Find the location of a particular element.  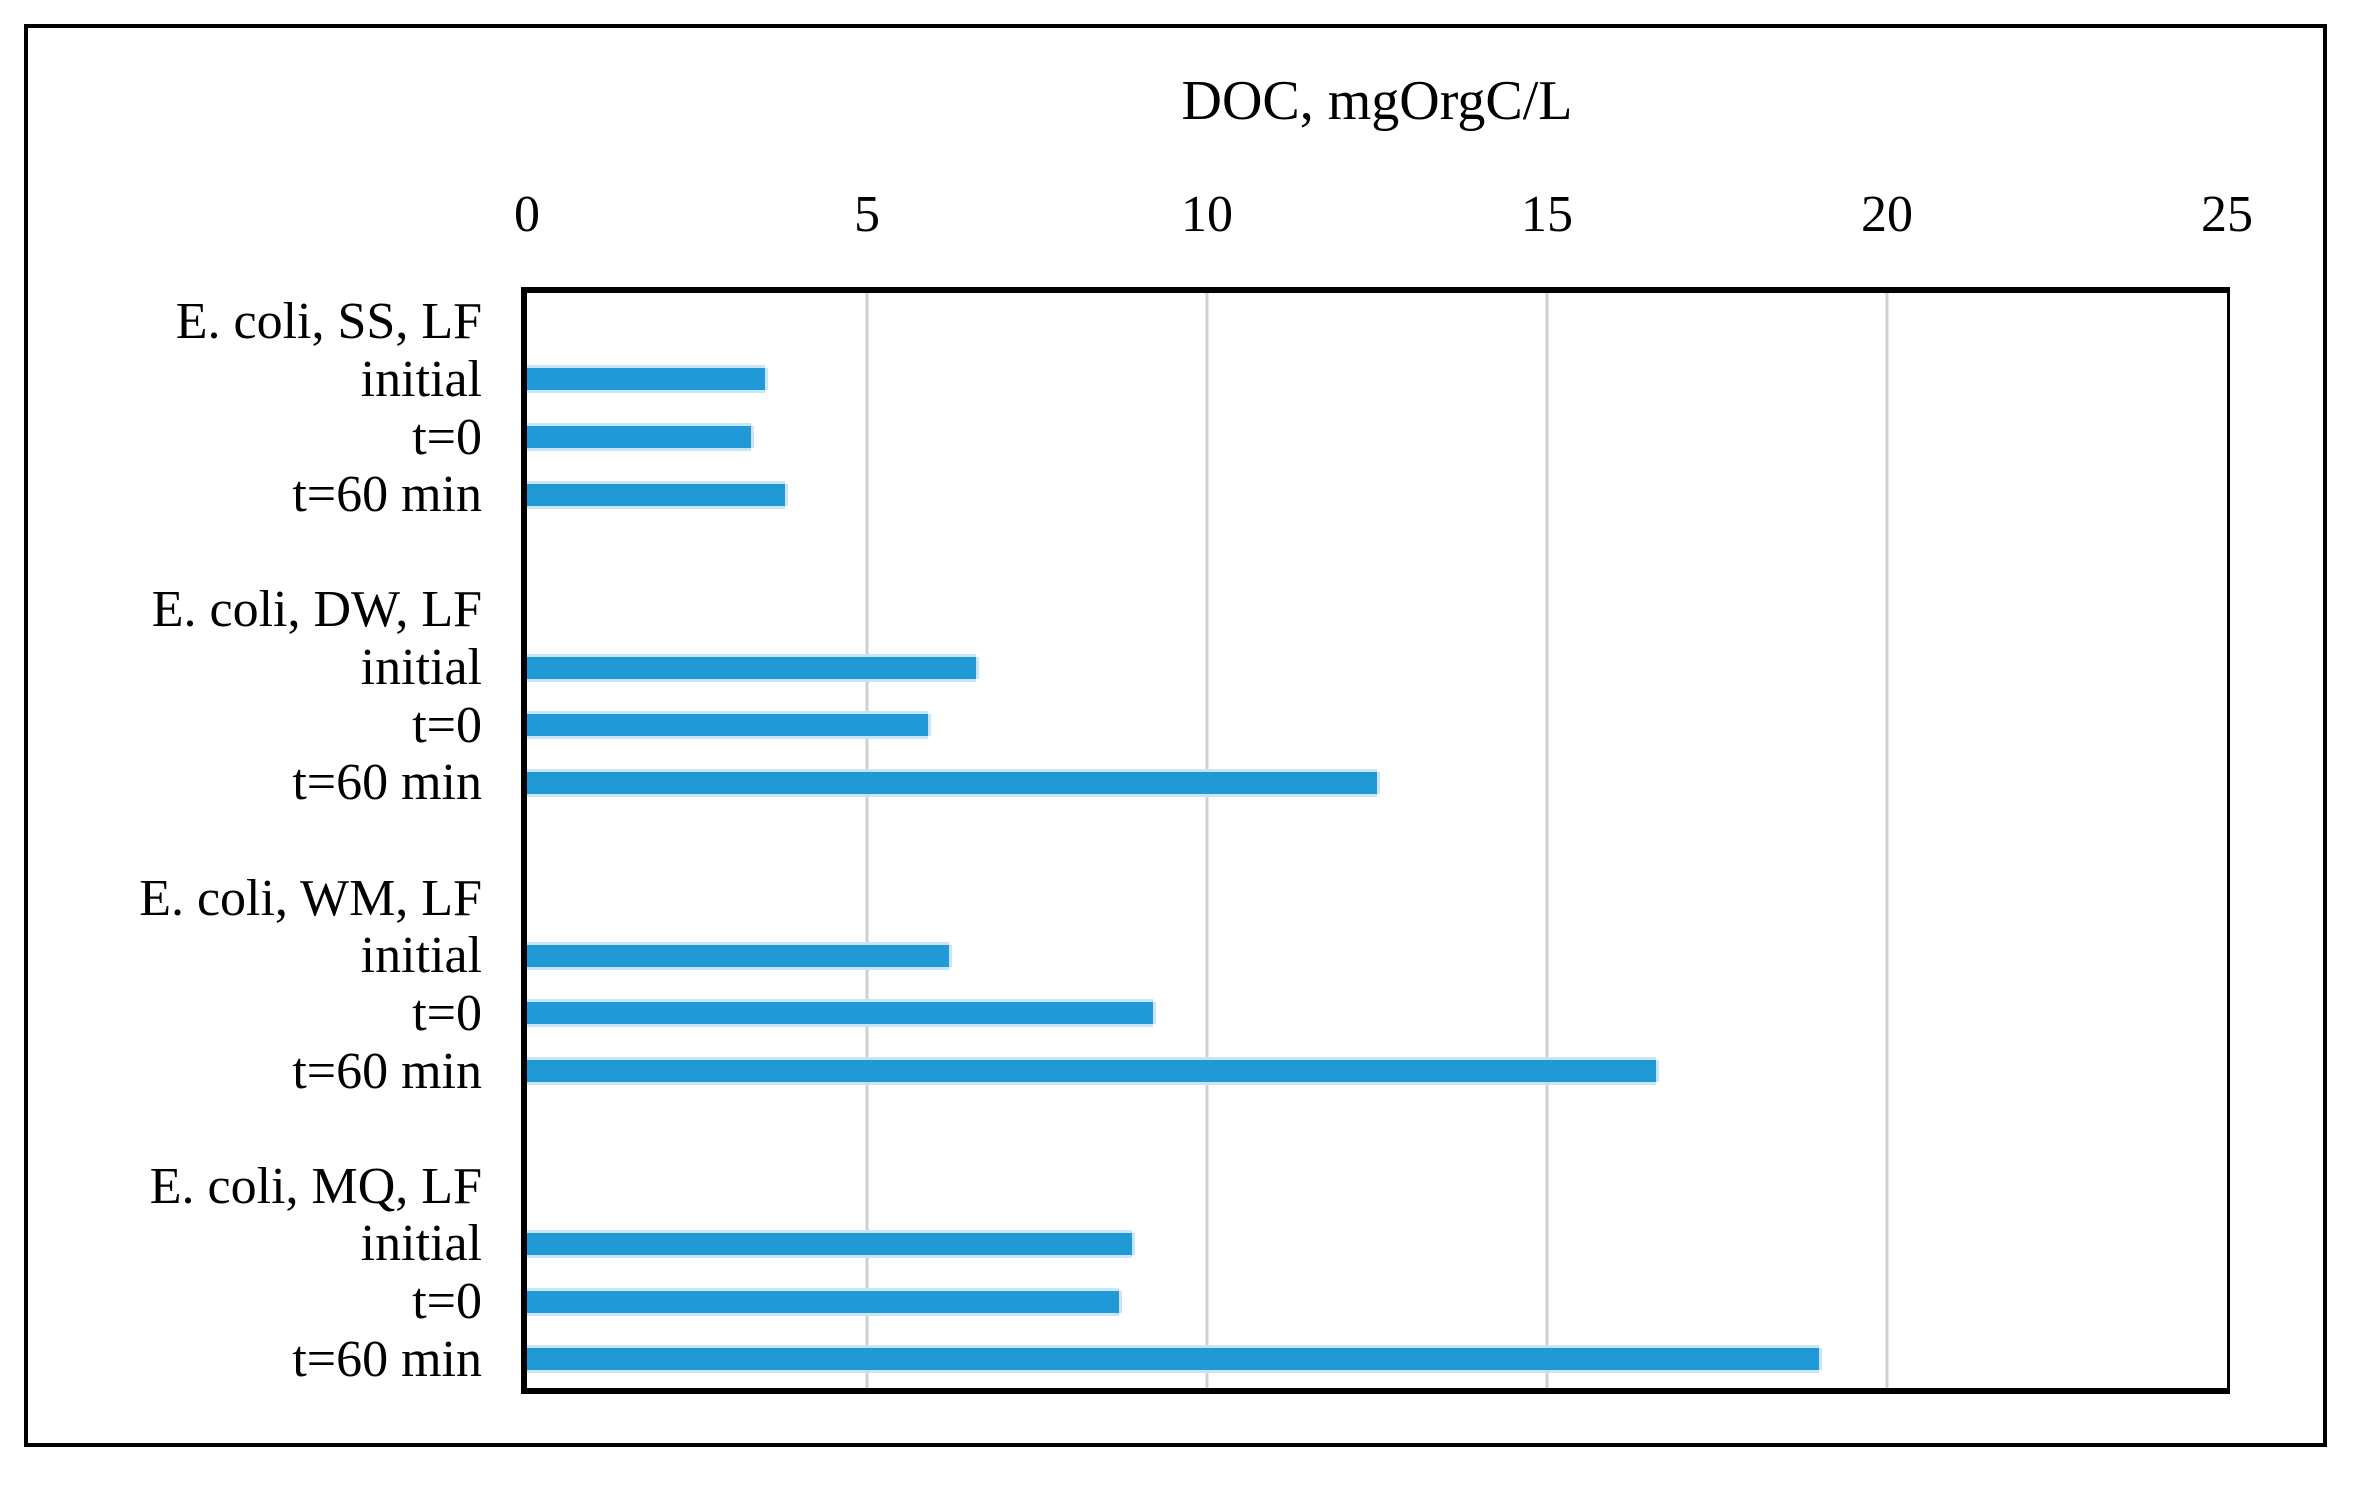

x-tick-label: 20 is located at coordinates (1887, 214).